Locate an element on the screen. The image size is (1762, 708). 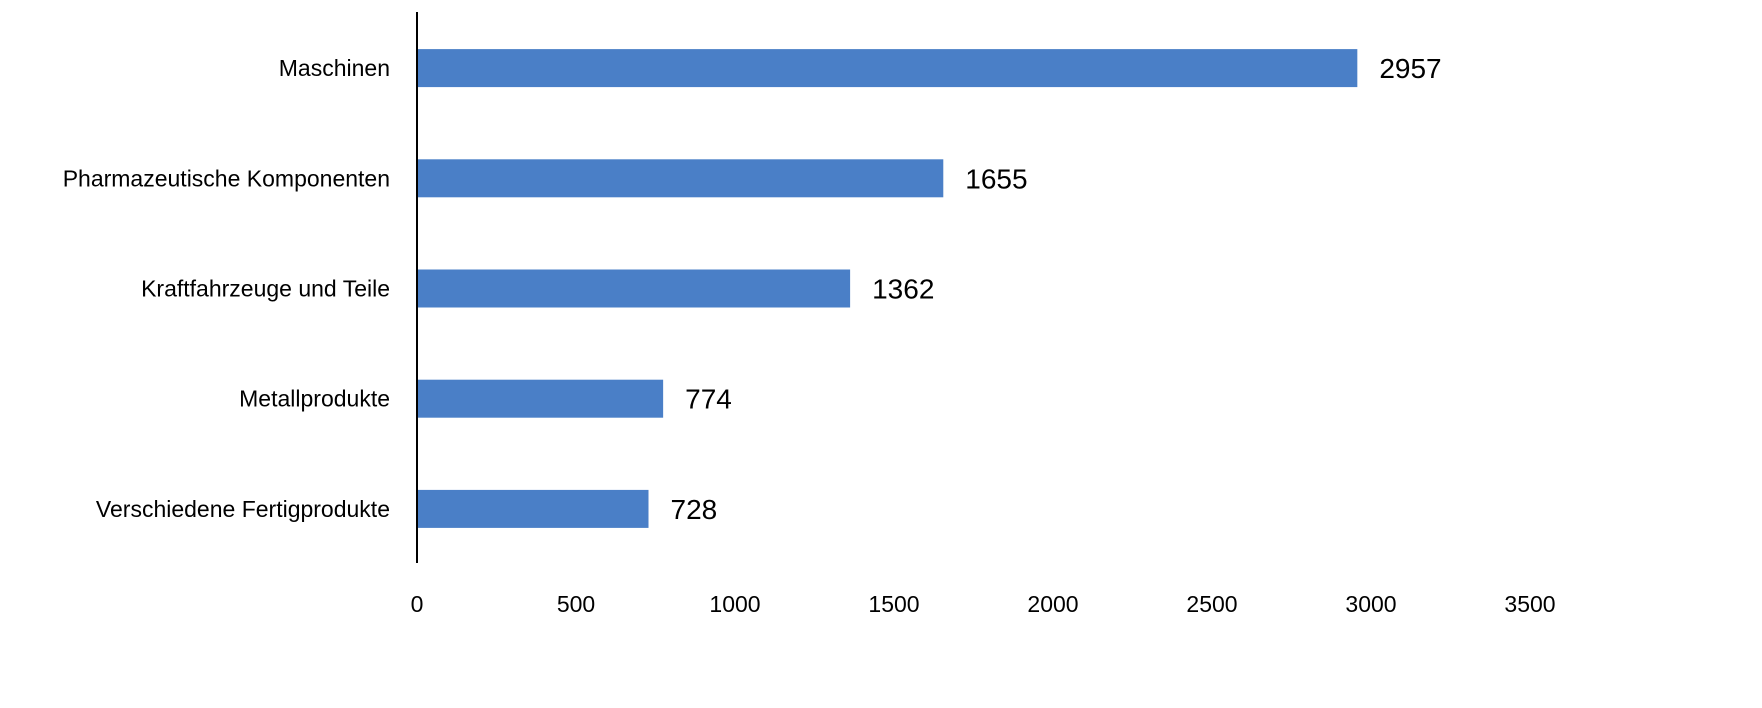
x-tick-label-1: 500 is located at coordinates (576, 604).